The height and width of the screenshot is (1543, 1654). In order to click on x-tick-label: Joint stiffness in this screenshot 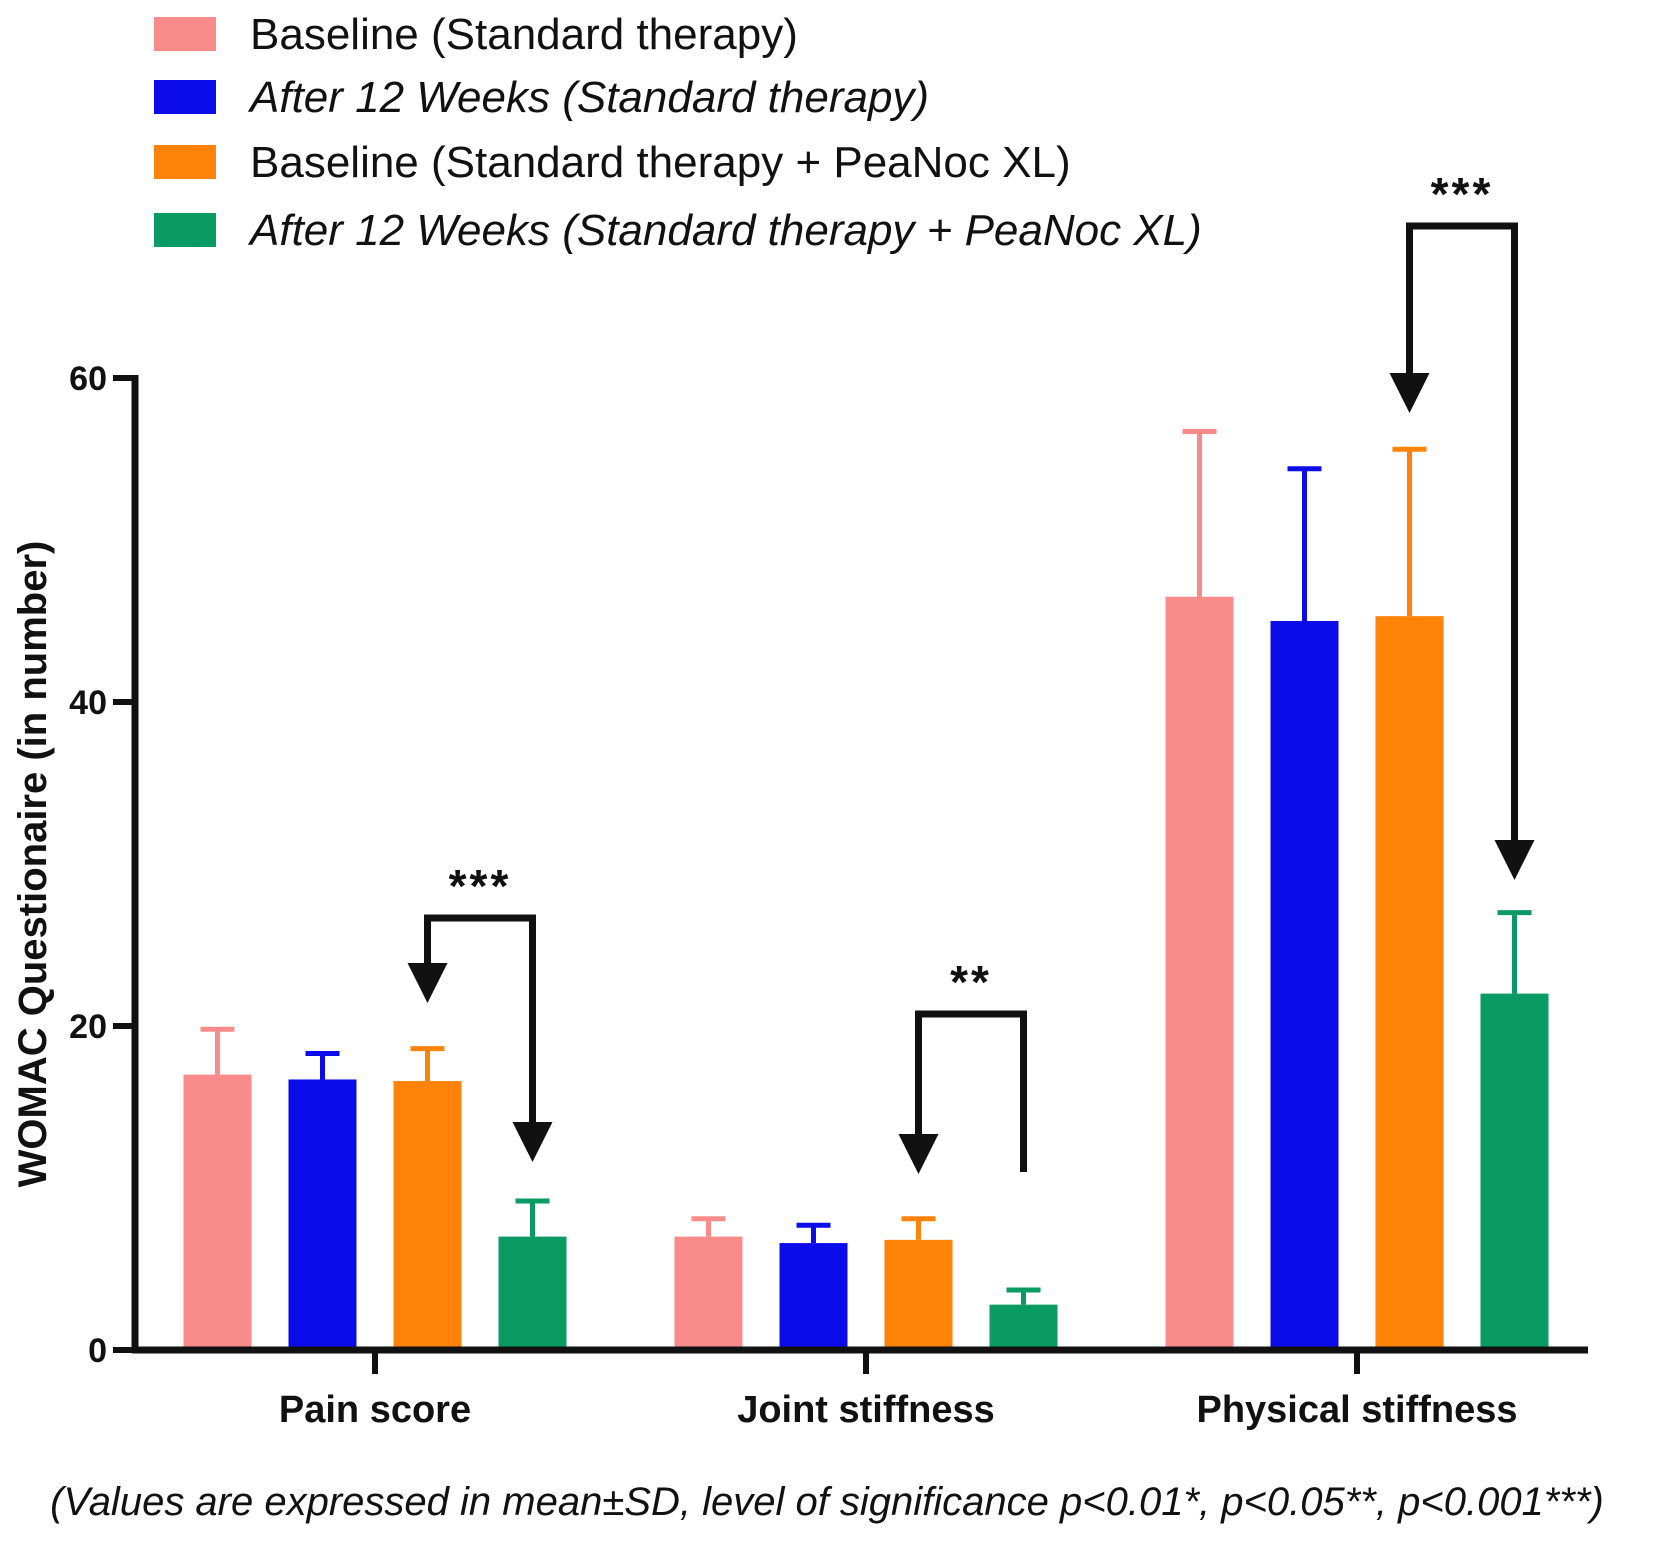, I will do `click(866, 1410)`.